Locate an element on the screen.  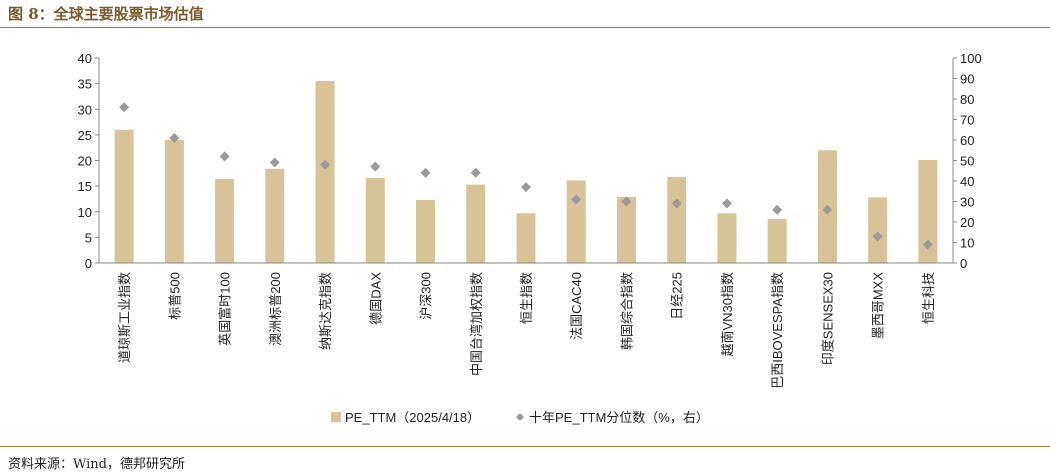
right-tick-label: 50 is located at coordinates (967, 161).